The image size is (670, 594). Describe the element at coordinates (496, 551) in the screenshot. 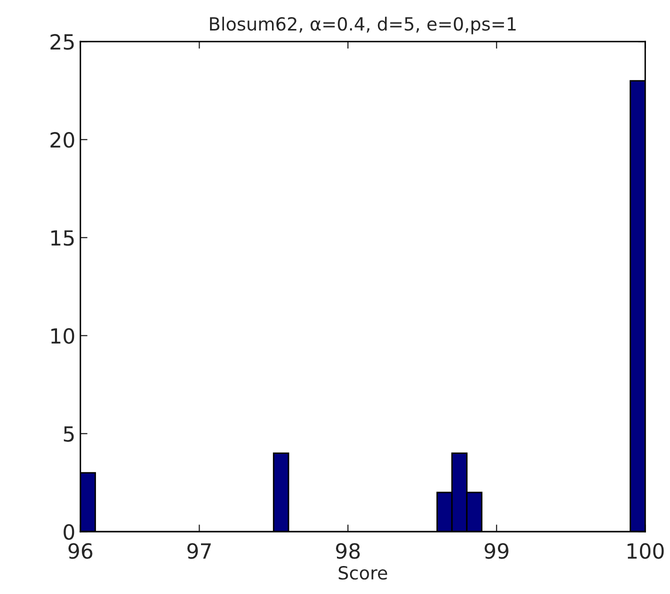

I see `x-tick-label: 99` at that location.